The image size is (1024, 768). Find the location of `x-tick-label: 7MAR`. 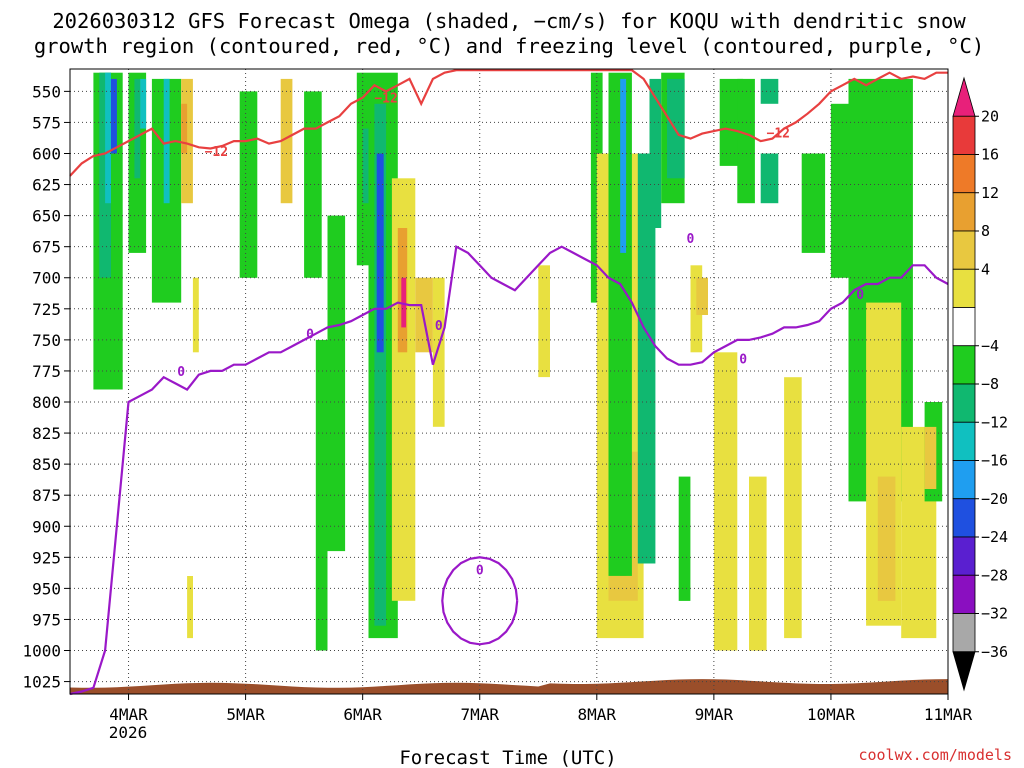

x-tick-label: 7MAR is located at coordinates (479, 714).